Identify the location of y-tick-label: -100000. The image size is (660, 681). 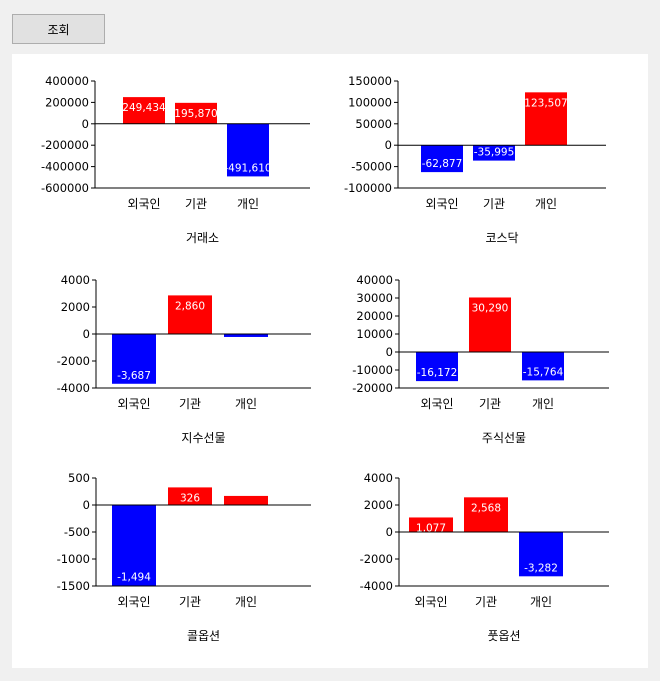
(368, 188).